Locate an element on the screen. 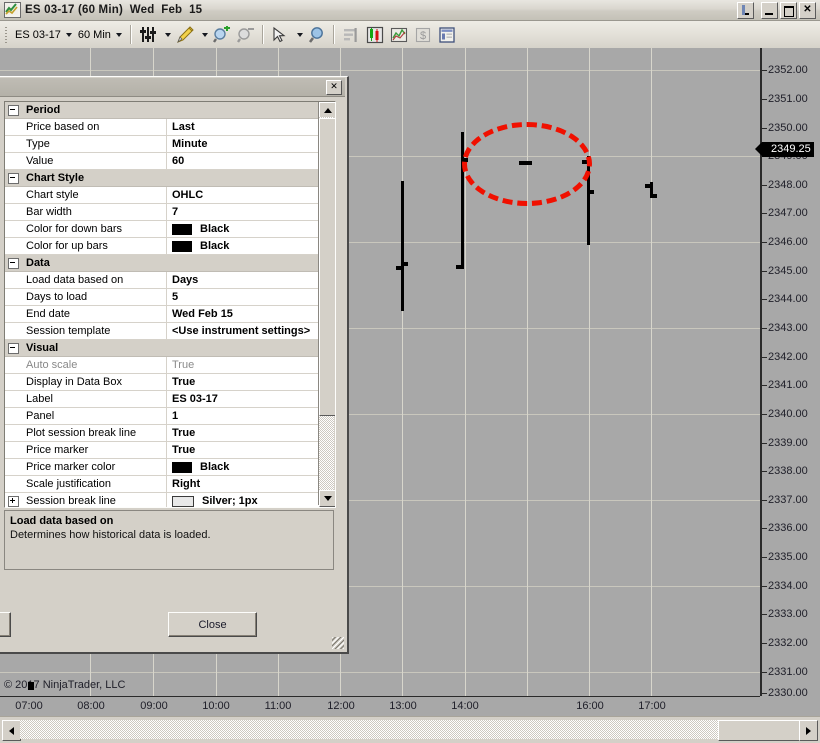  property-row: Type Minute is located at coordinates (161, 144).